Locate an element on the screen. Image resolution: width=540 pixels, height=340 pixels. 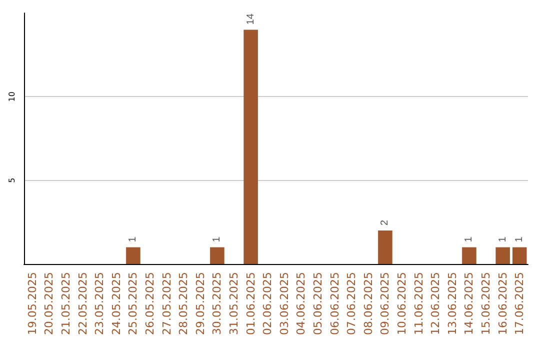
x-tick-label: 09.06.2025 is located at coordinates (385, 304).